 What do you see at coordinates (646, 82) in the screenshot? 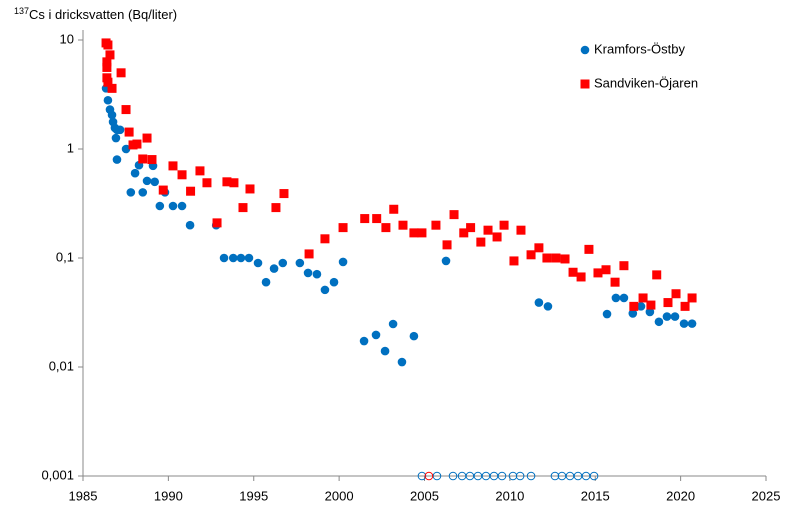
I see `legend-label: Sandviken-Öjaren` at bounding box center [646, 82].